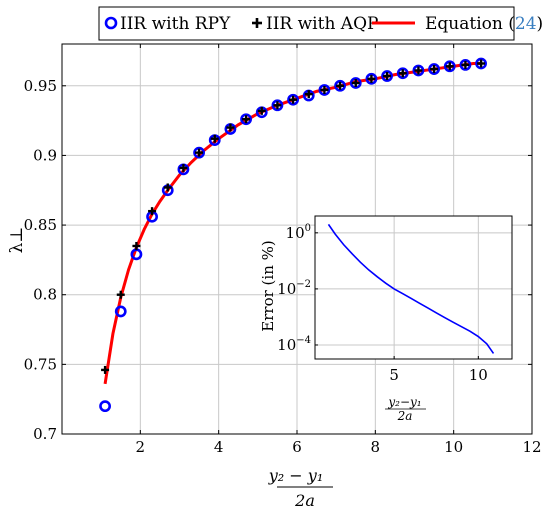  Describe the element at coordinates (45, 295) in the screenshot. I see `main-y-tick-label: 0.8` at that location.